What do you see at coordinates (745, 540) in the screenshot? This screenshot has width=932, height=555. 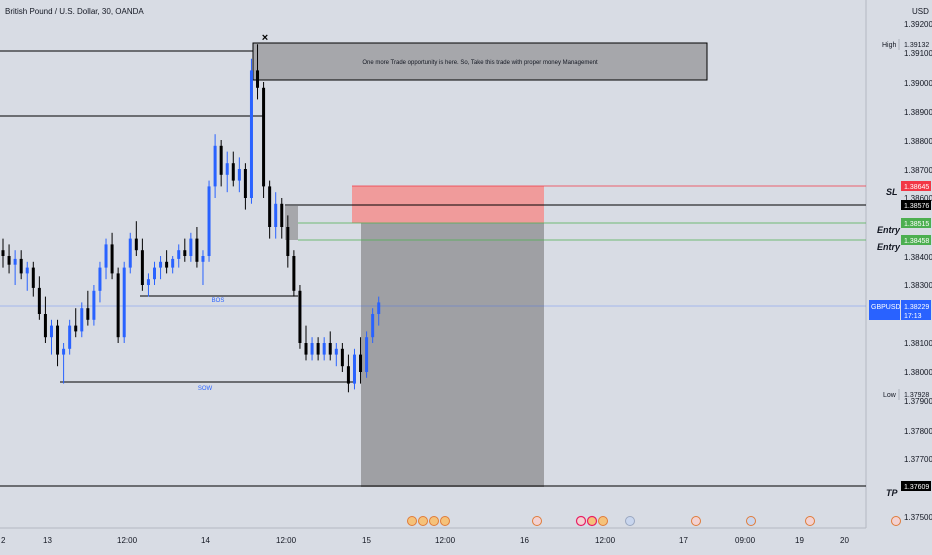 I see `time-tick: 09:00` at bounding box center [745, 540].